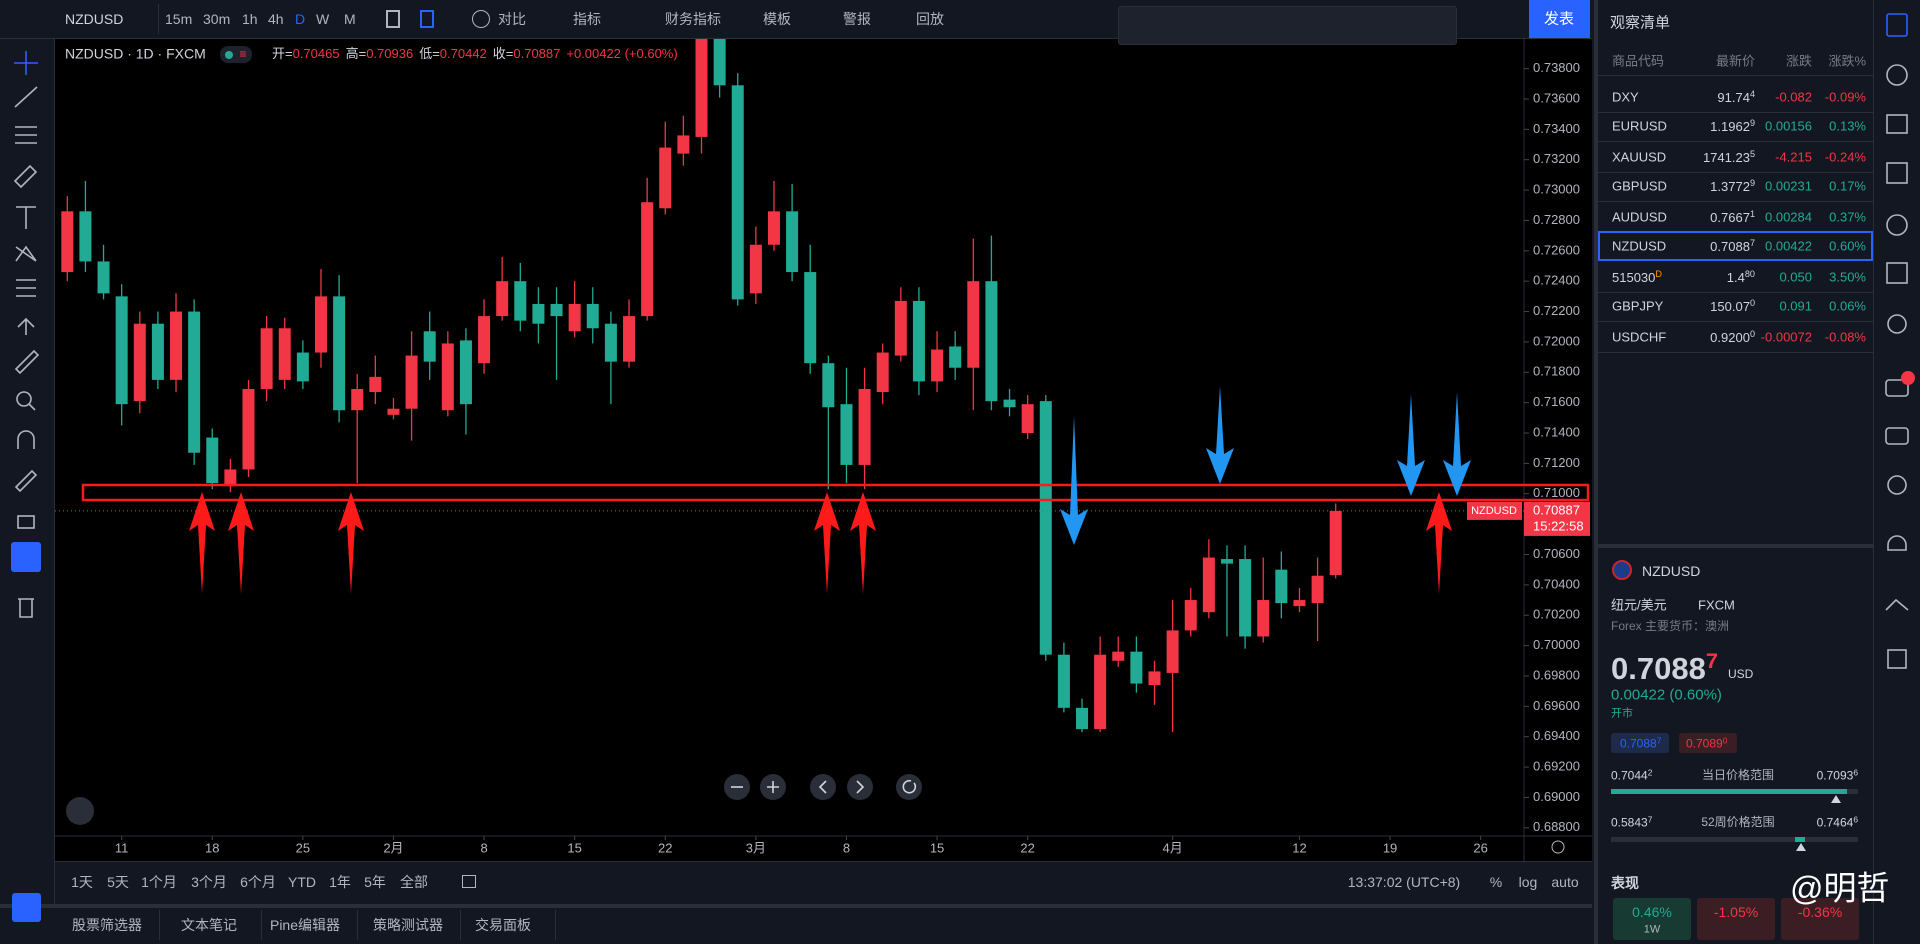 The image size is (1920, 944). Describe the element at coordinates (1897, 659) in the screenshot. I see `calc-icon` at that location.